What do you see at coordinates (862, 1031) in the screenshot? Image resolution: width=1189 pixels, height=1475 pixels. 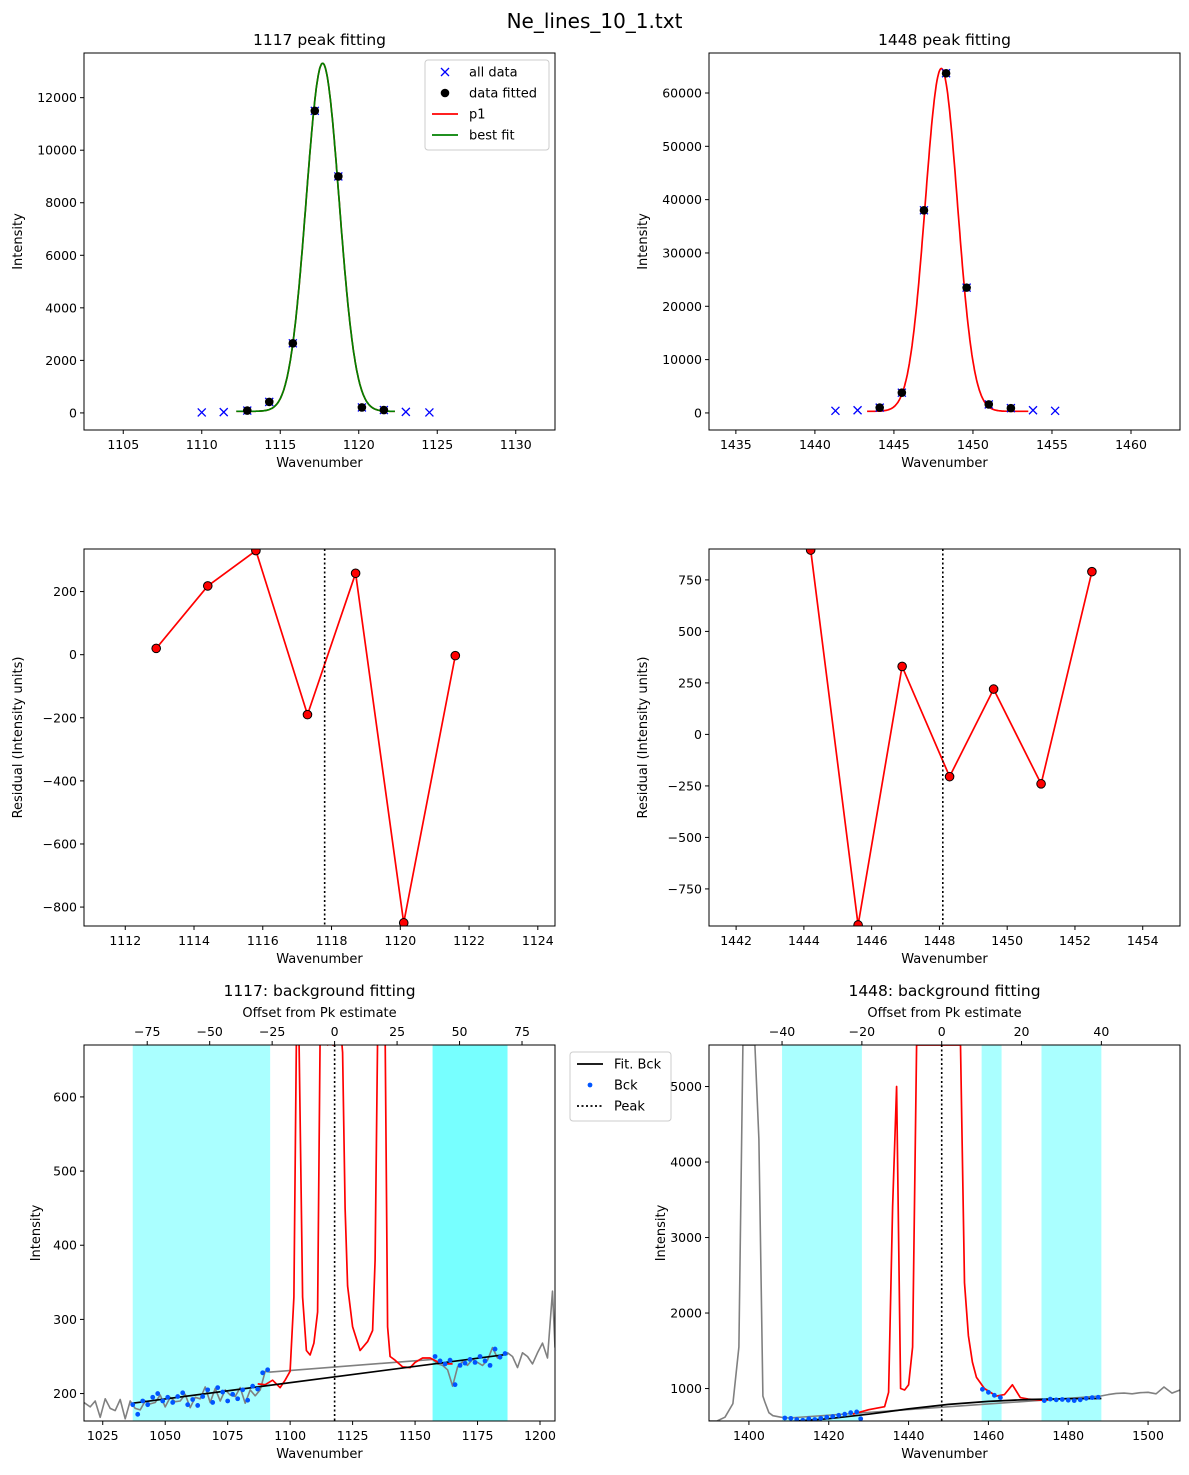 I see `top-x-tick-label: −20` at bounding box center [862, 1031].